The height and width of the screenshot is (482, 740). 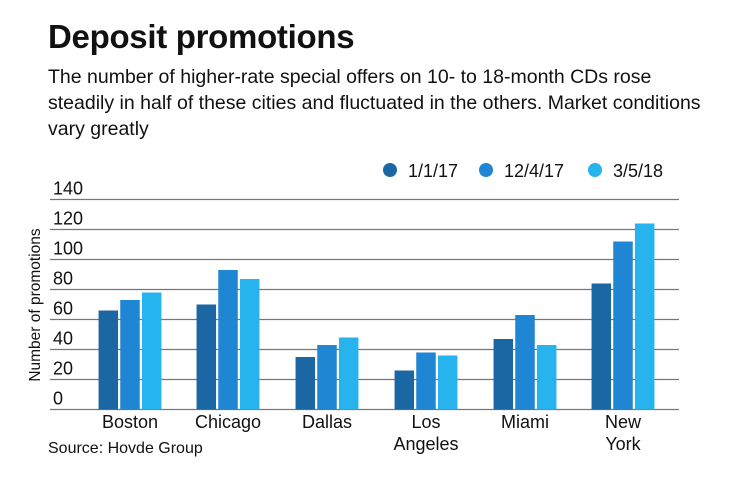 What do you see at coordinates (623, 422) in the screenshot?
I see `x-tick-label: New` at bounding box center [623, 422].